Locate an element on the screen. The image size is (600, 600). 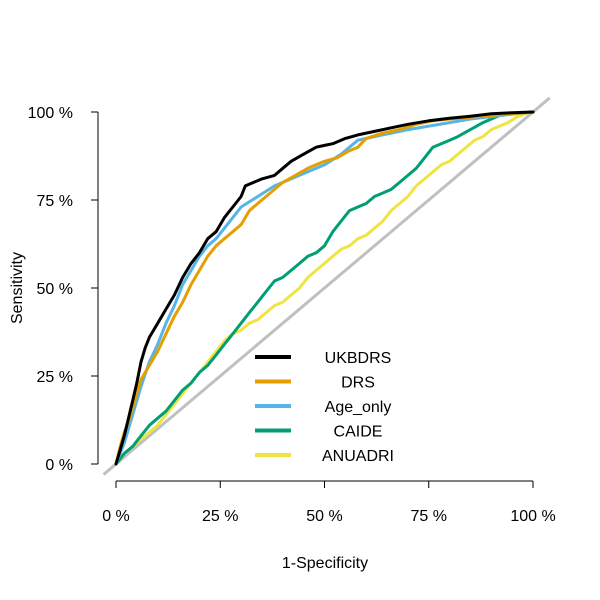
y-ticks: 0 % 25 % 50 % 75 % 100 % is located at coordinates (63, 289).